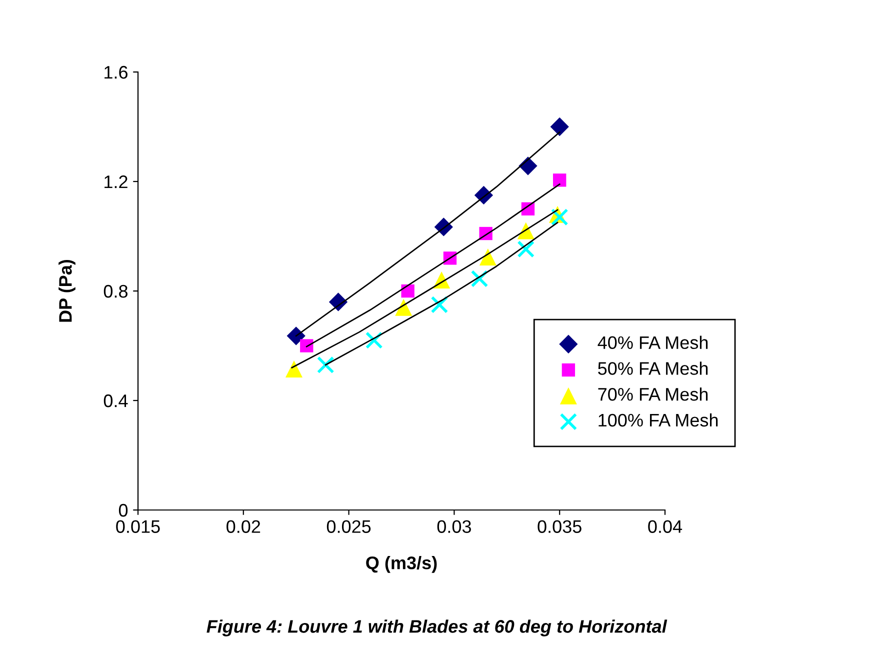 This screenshot has height=666, width=877. I want to click on x-tick-label: 0.035, so click(560, 526).